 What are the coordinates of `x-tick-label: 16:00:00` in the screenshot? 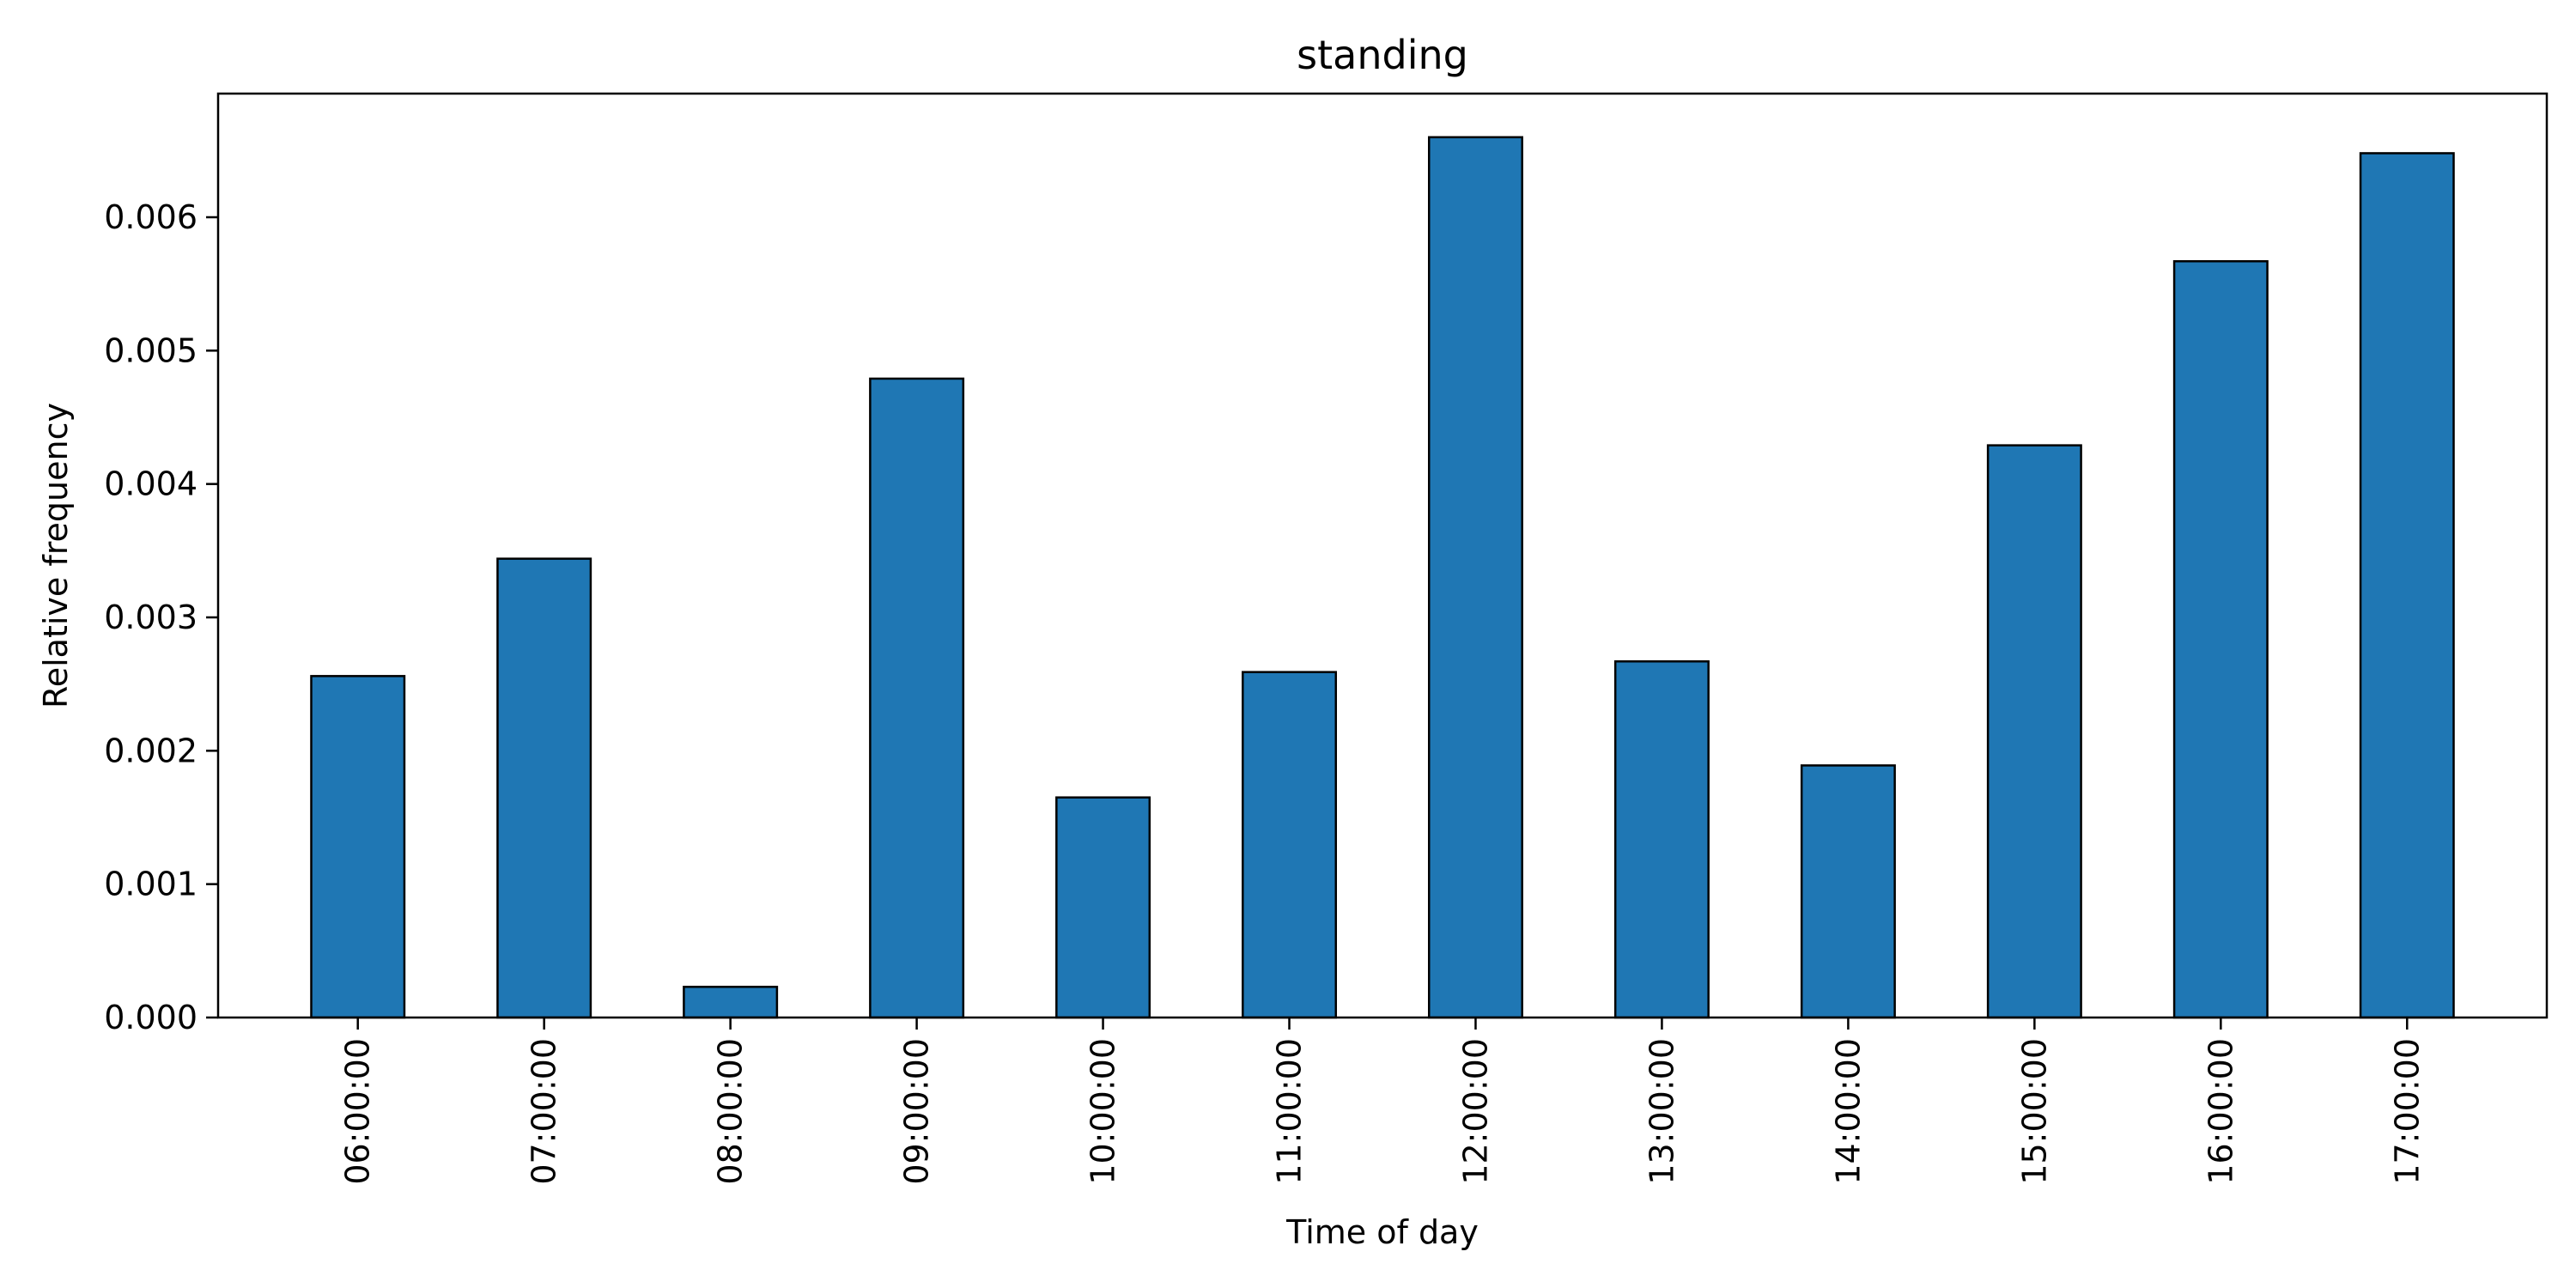 It's located at (2221, 1111).